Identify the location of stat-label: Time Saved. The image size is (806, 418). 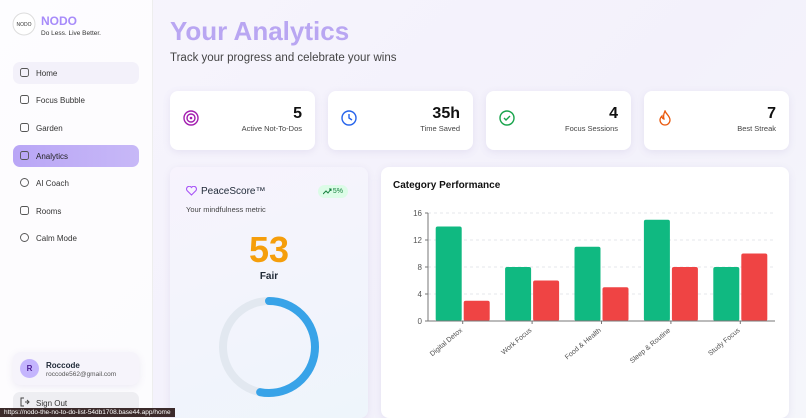
(440, 128).